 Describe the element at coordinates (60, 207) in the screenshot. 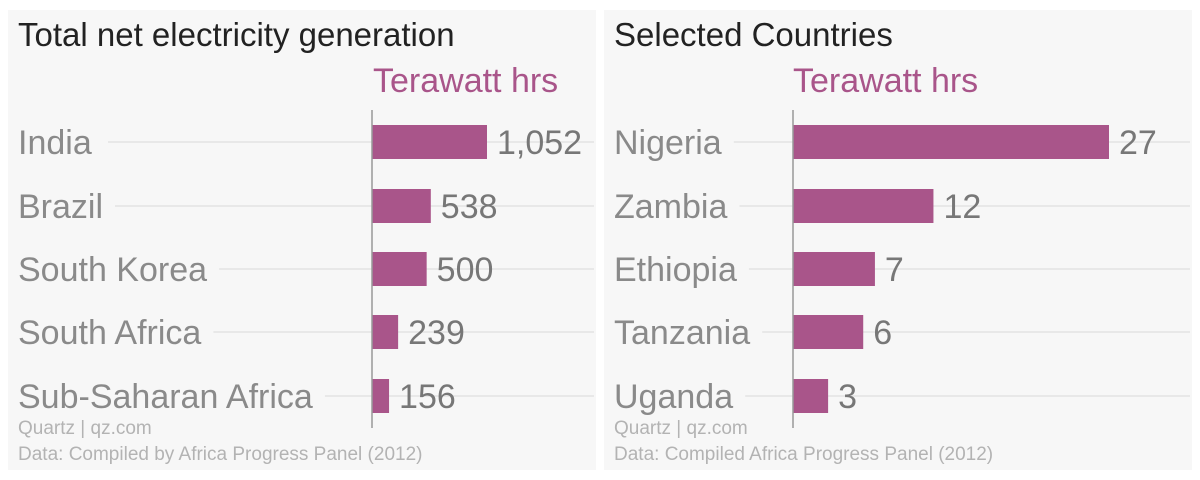

I see `category-label: Brazil` at that location.